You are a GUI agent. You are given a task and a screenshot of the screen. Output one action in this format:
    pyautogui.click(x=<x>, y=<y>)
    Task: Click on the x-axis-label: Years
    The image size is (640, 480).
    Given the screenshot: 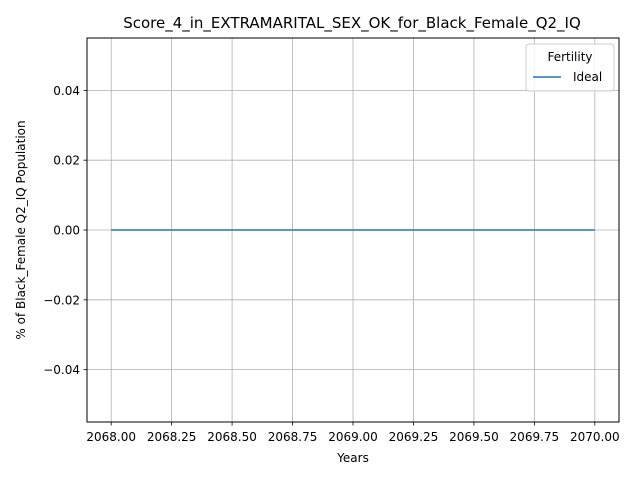 What is the action you would take?
    pyautogui.click(x=352, y=458)
    